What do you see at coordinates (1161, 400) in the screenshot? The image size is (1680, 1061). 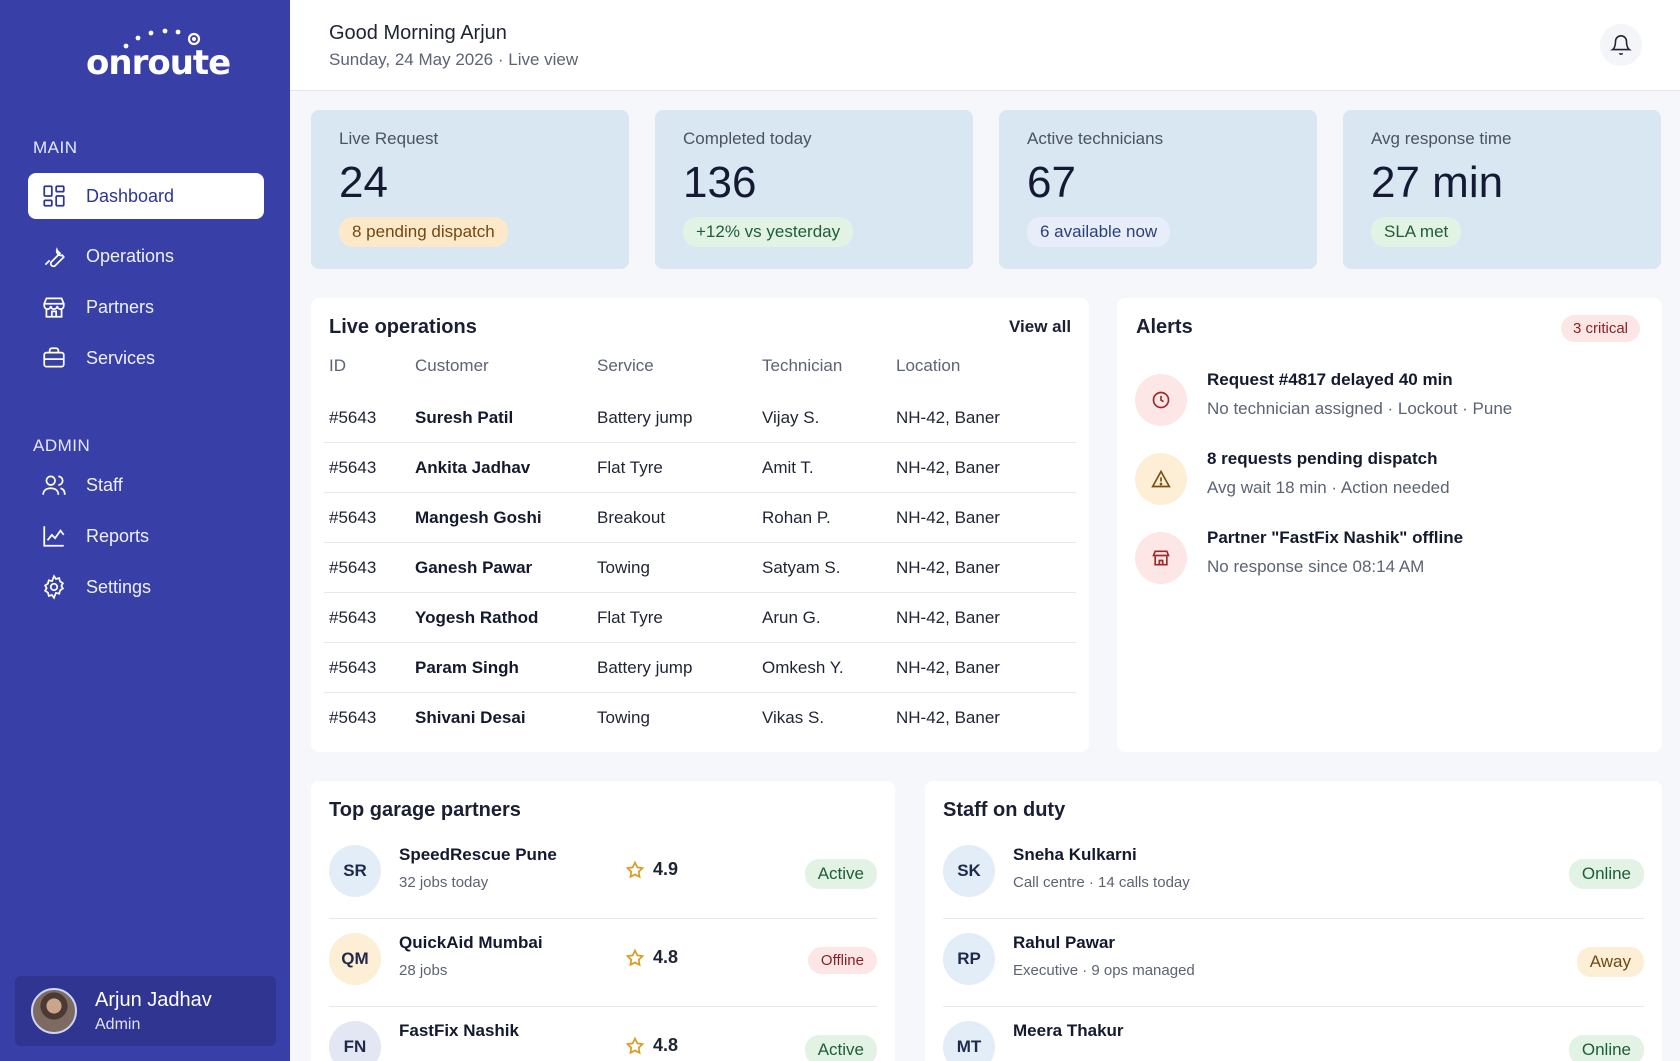 I see `clock-icon` at bounding box center [1161, 400].